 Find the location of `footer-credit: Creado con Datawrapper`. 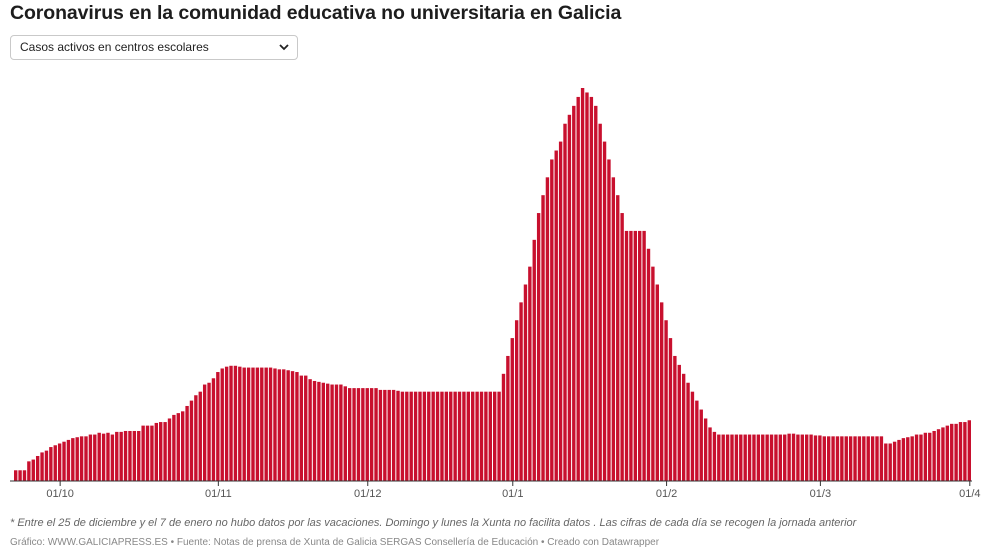

footer-credit: Creado con Datawrapper is located at coordinates (603, 542).